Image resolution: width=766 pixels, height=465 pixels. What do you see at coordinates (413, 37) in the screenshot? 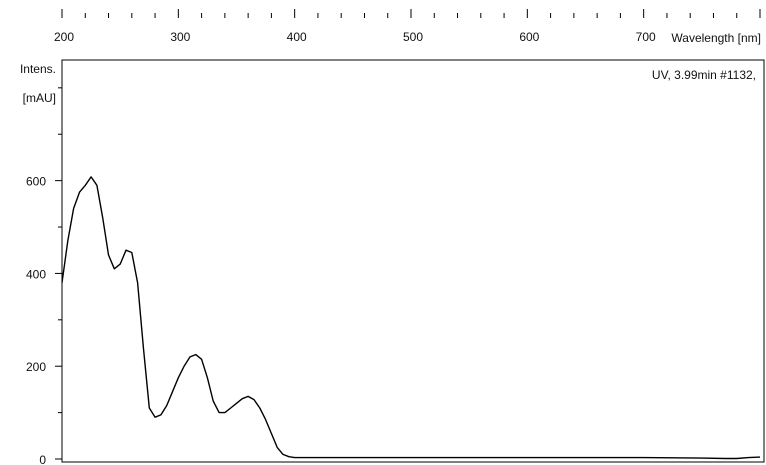
I see `x-tick-label: 500` at bounding box center [413, 37].